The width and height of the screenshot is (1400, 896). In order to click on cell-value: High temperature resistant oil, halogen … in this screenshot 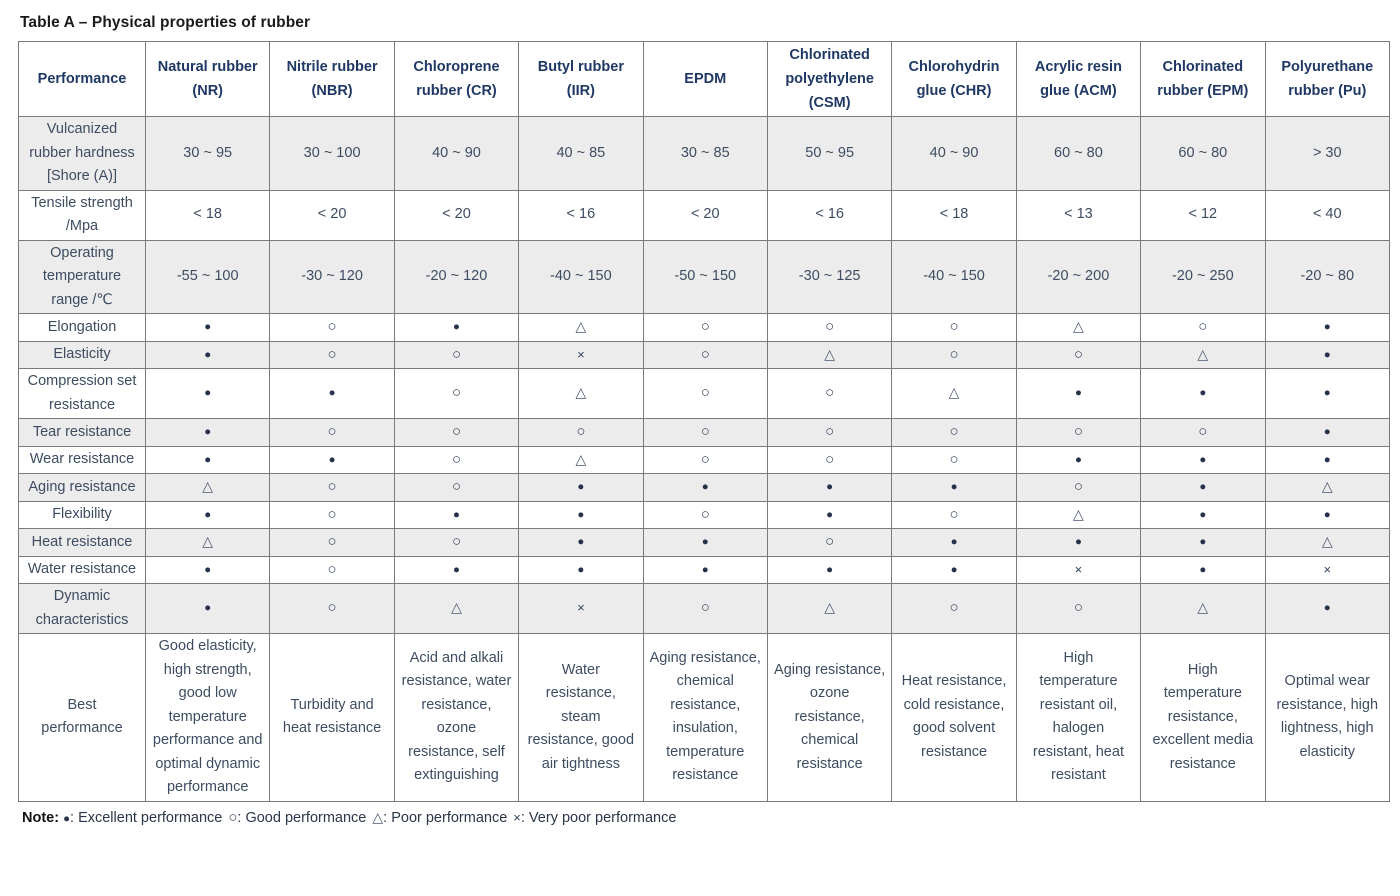, I will do `click(1078, 717)`.